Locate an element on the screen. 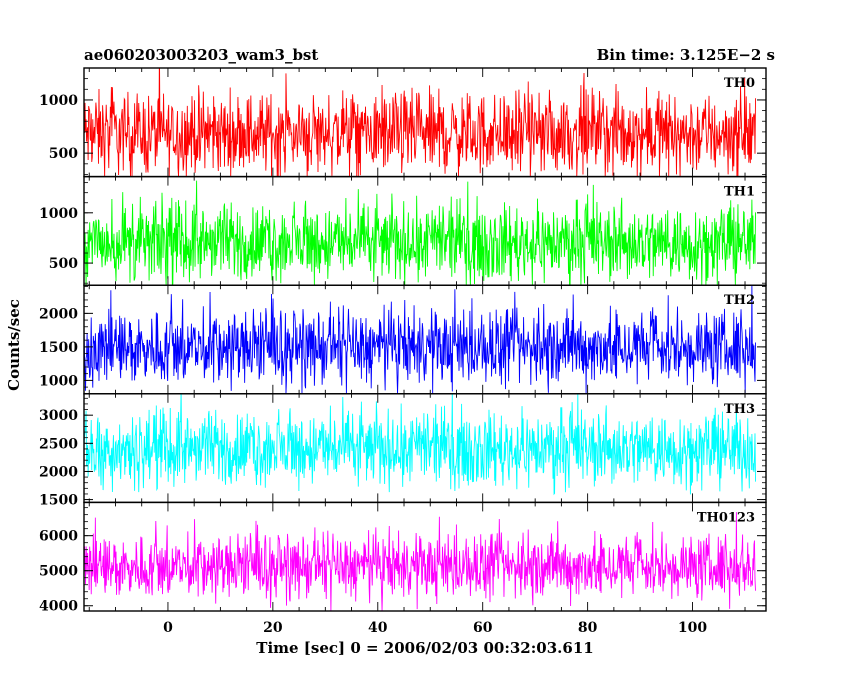 The width and height of the screenshot is (850, 680). x-tick-label: 40 is located at coordinates (378, 628).